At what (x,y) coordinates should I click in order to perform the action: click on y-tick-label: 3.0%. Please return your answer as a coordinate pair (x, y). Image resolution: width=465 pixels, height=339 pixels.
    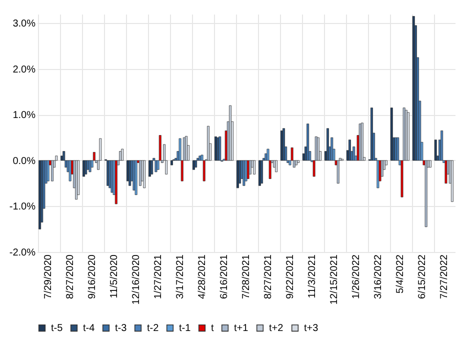
    Looking at the image, I should click on (24, 24).